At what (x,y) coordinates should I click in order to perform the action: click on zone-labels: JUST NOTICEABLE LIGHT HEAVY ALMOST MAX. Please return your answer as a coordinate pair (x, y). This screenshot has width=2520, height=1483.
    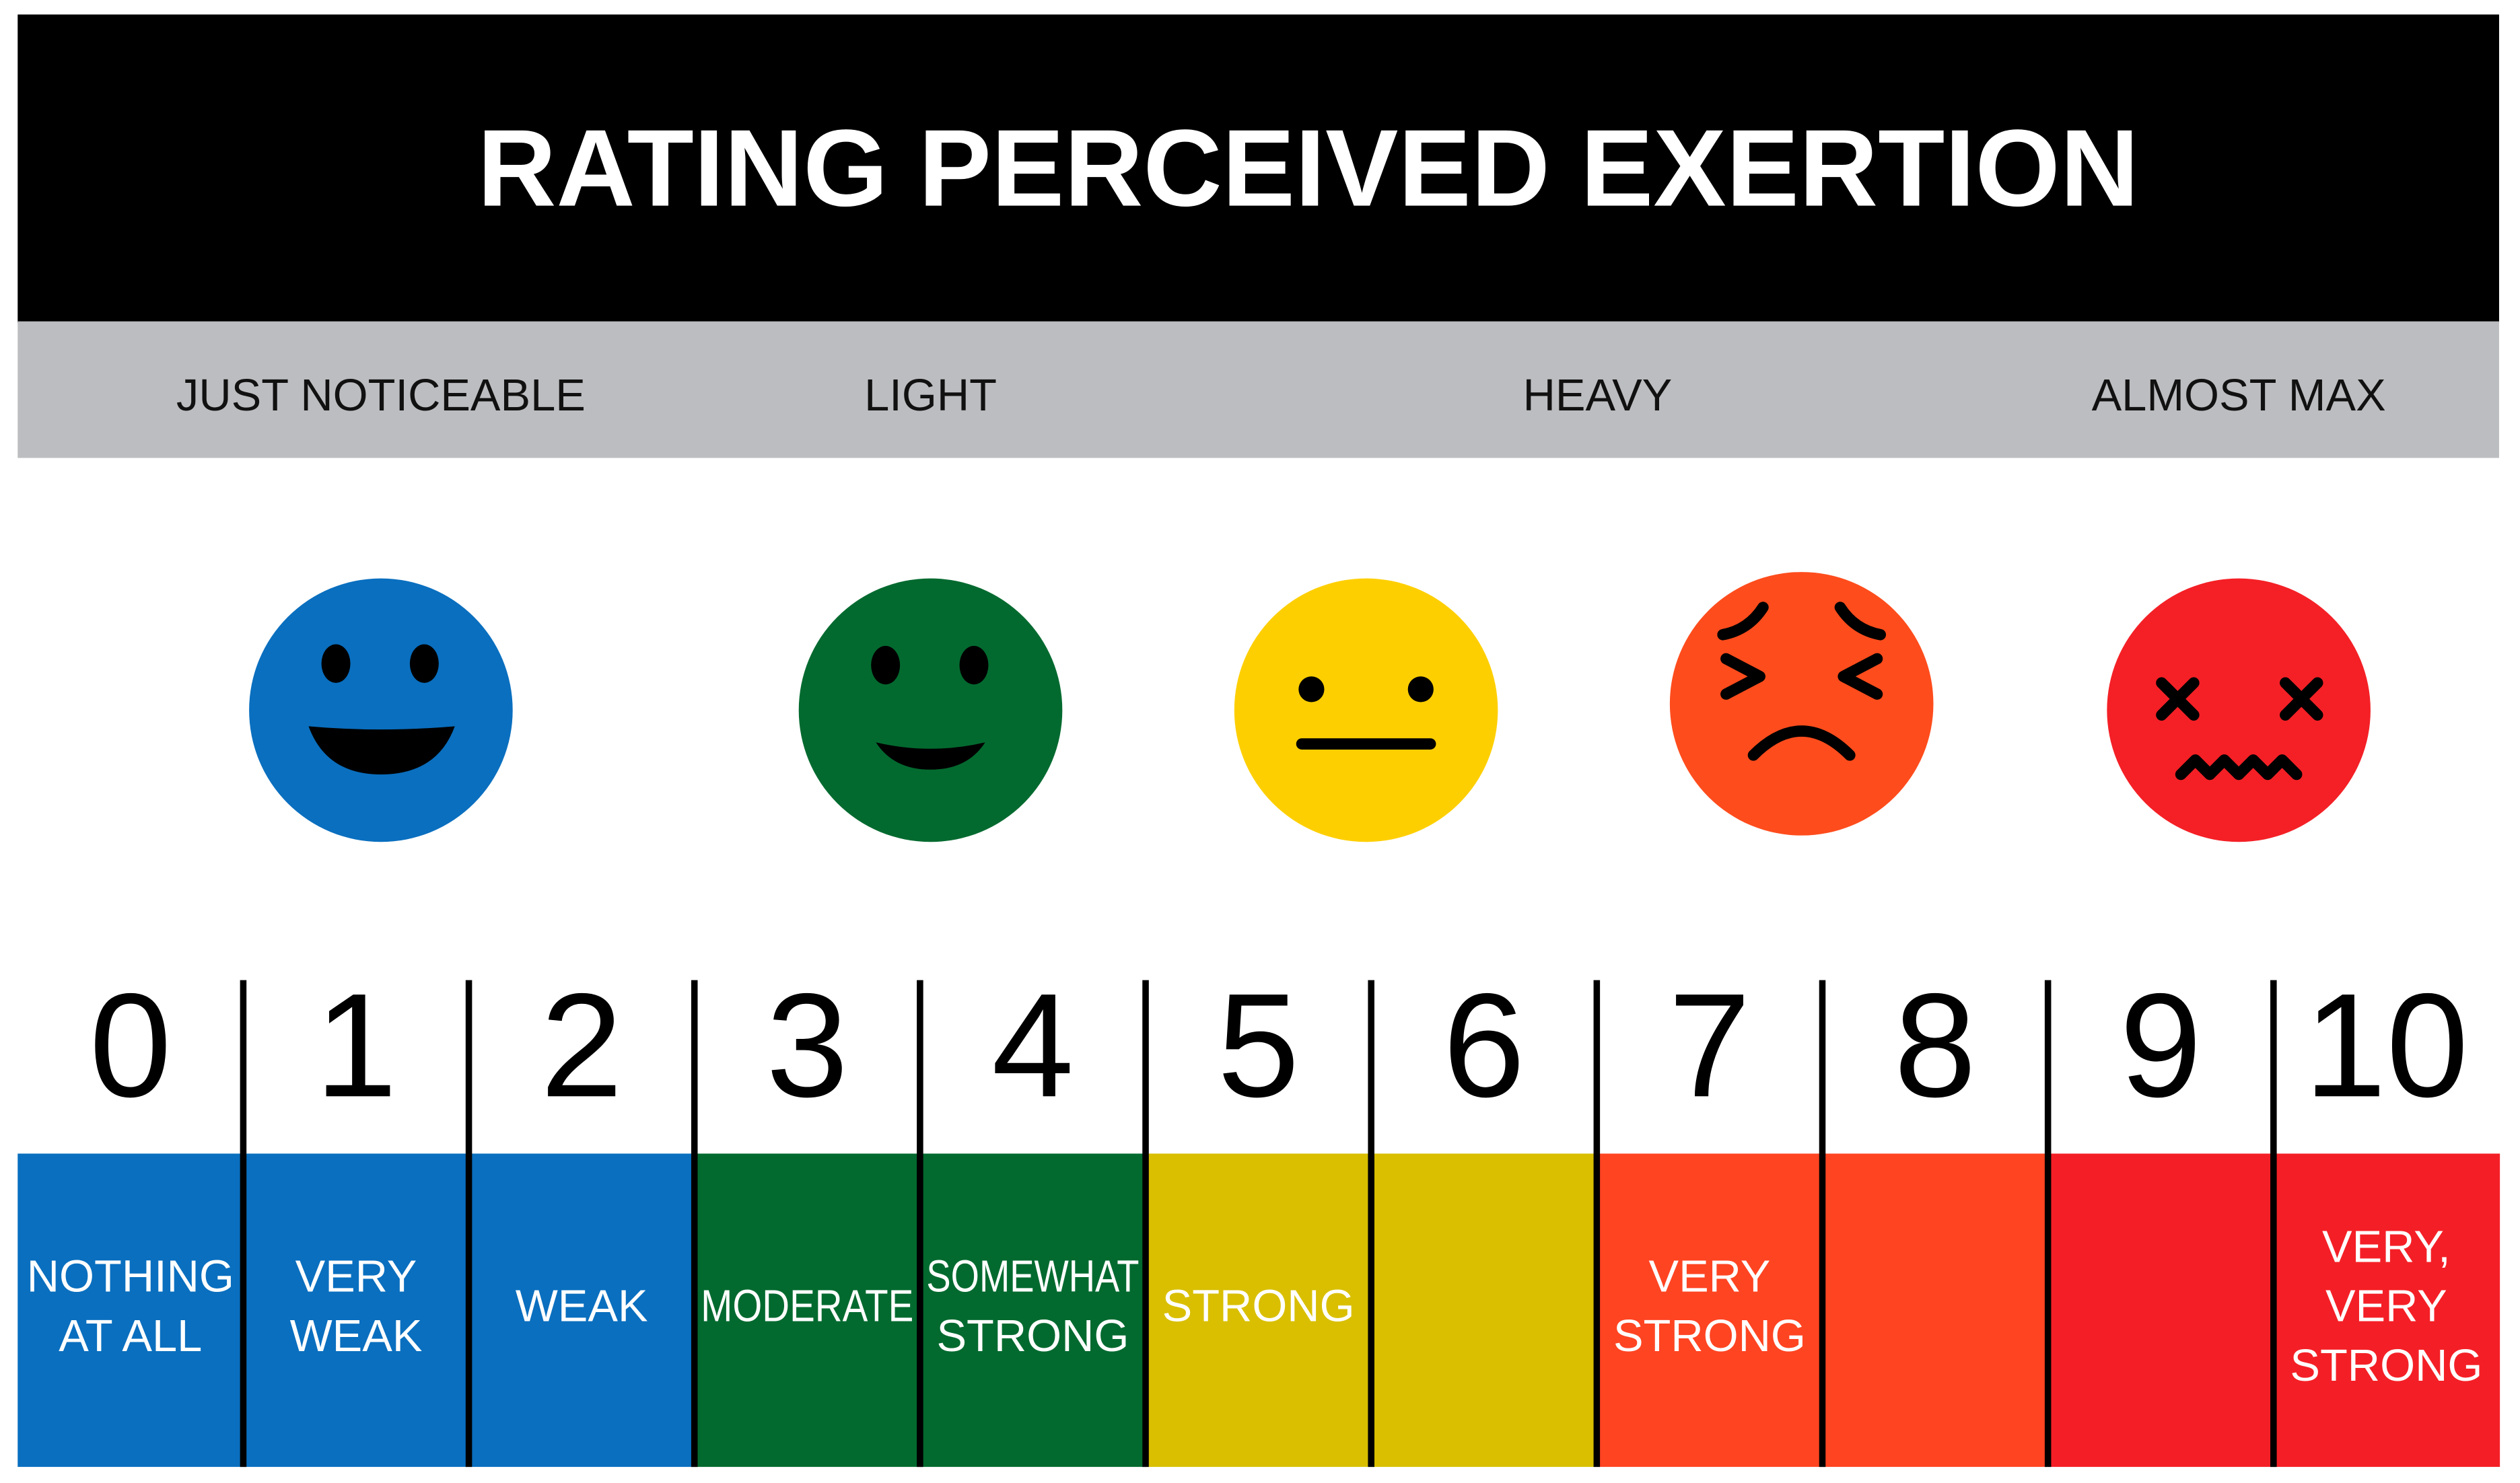
    Looking at the image, I should click on (1281, 395).